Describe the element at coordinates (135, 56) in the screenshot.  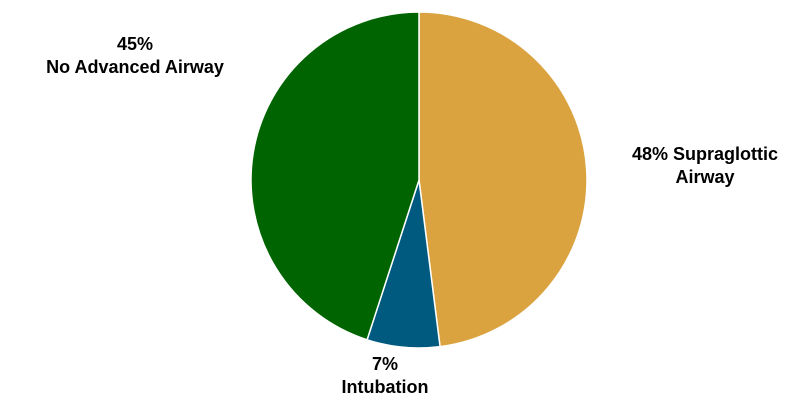
I see `slice-label: 45% No Advanced Airway` at that location.